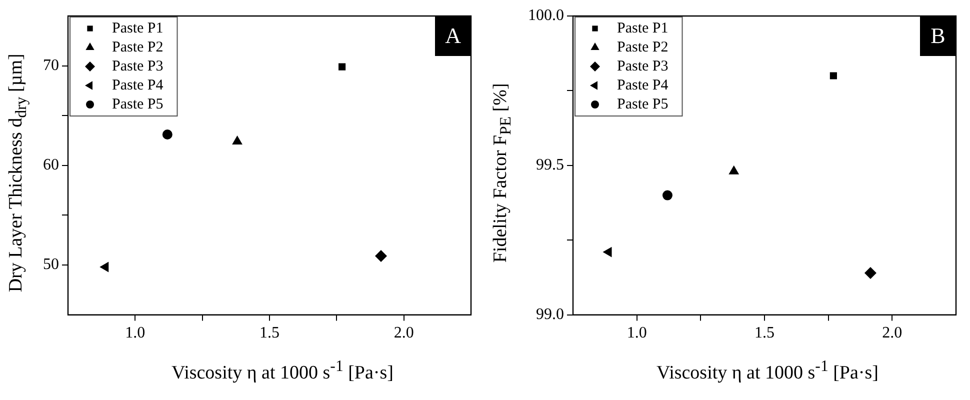 The image size is (970, 400). I want to click on y-tick-label: 50, so click(51, 265).